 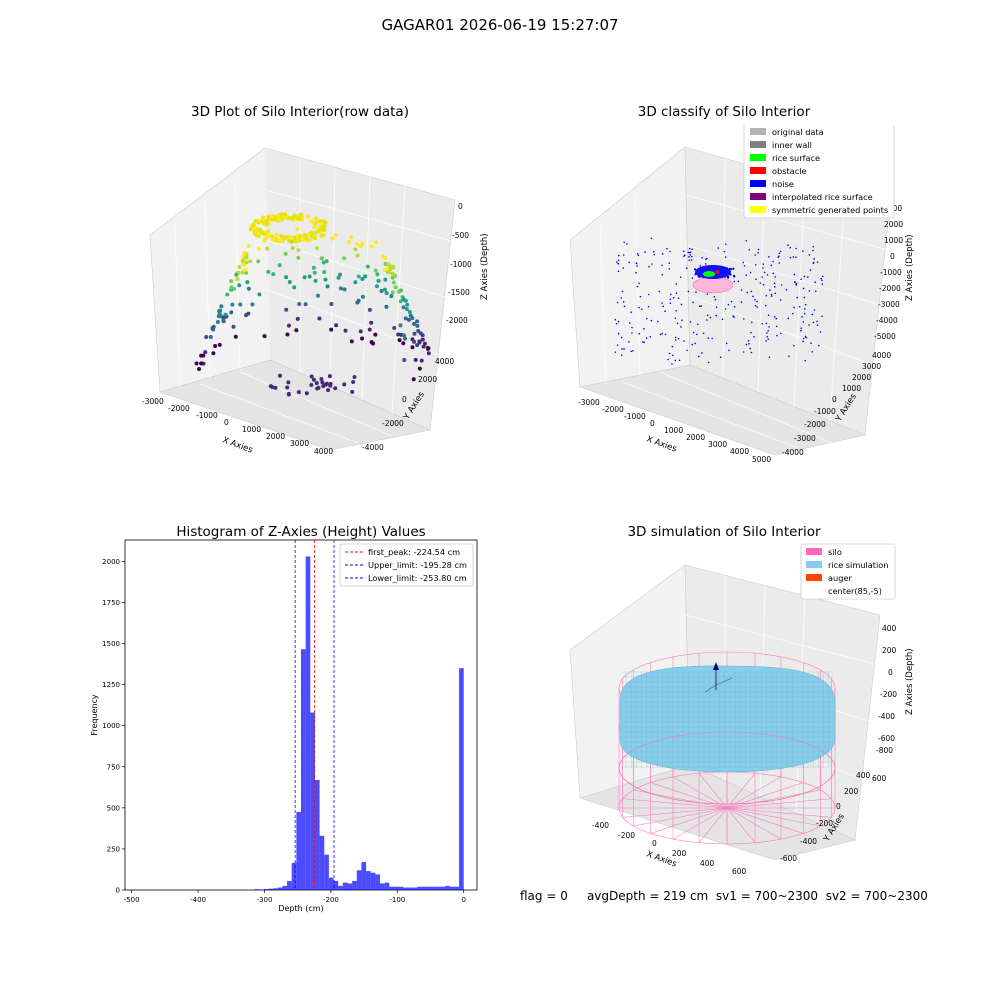 I want to click on legend-label-interpolated: interpolated rice surface, so click(x=822, y=197).